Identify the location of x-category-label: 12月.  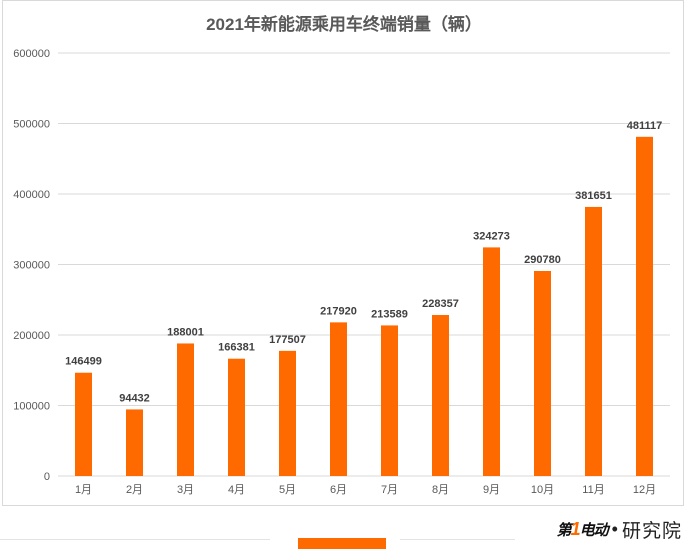
(644, 490).